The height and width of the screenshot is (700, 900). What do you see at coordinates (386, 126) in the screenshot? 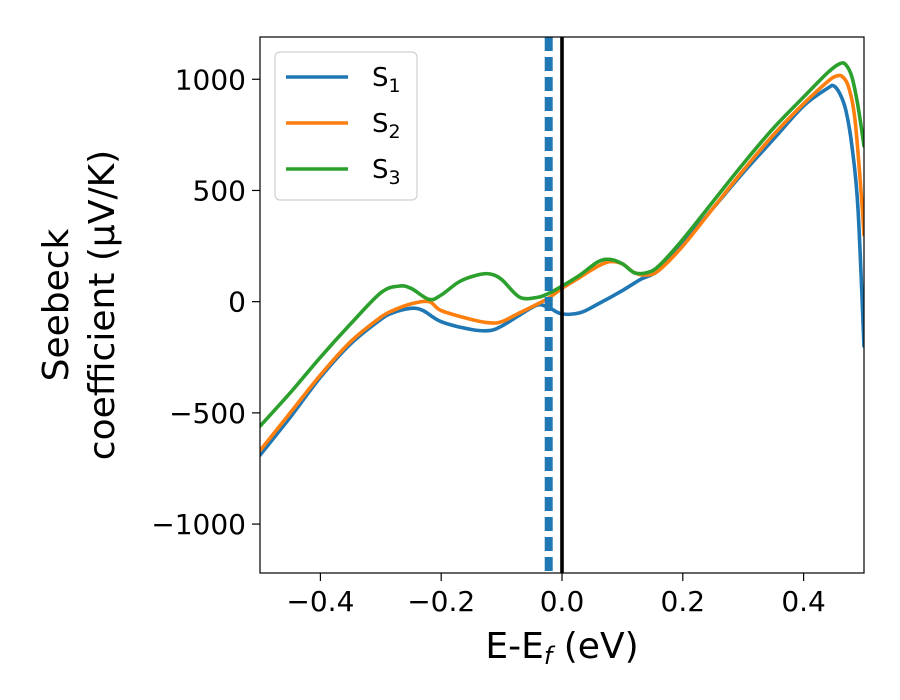
I see `legend-label-s2: S2` at bounding box center [386, 126].